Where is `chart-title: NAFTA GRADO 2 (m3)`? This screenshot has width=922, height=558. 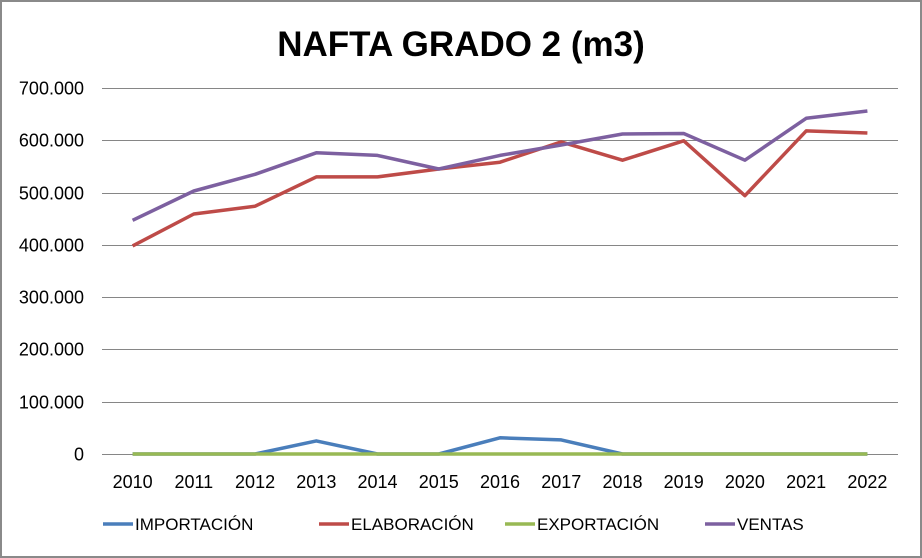 chart-title: NAFTA GRADO 2 (m3) is located at coordinates (461, 44).